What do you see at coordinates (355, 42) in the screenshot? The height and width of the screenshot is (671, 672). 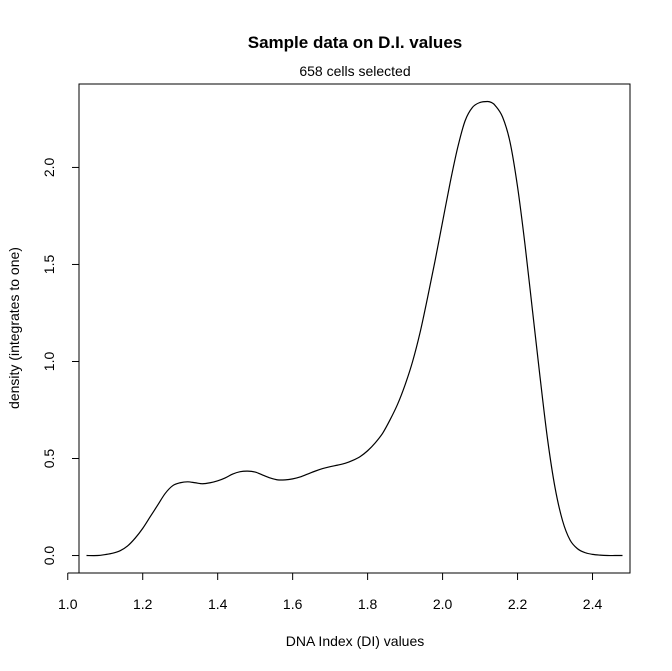 I see `chart-title: Sample data on D.I. values` at bounding box center [355, 42].